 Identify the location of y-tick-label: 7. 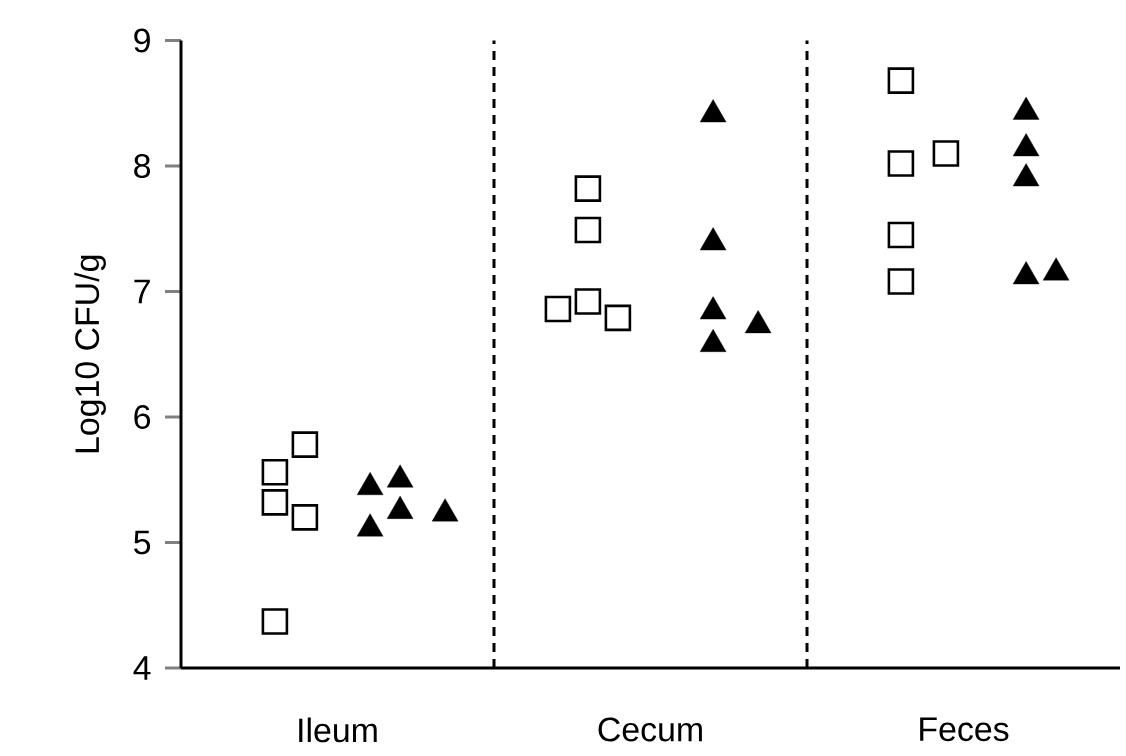
(142, 291).